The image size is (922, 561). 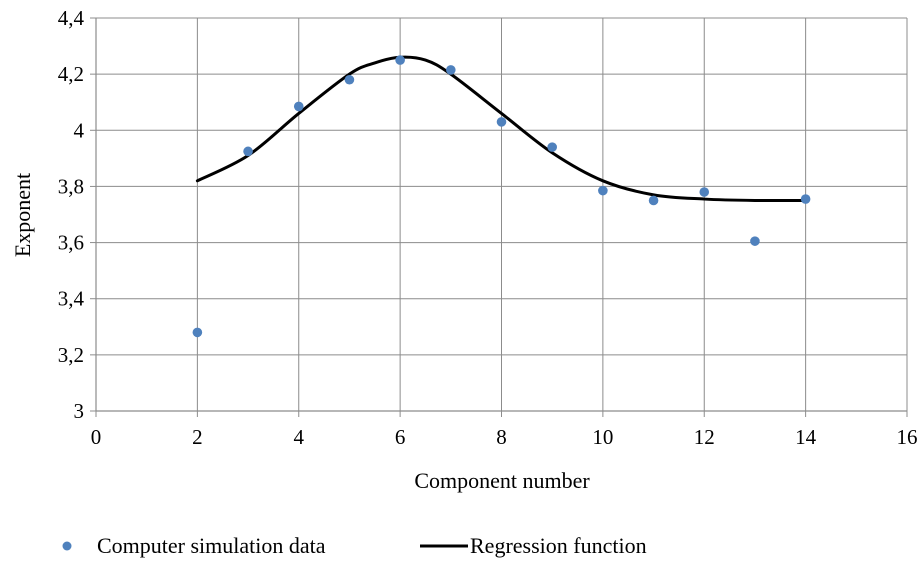 What do you see at coordinates (79, 411) in the screenshot?
I see `y-tick-label: 3` at bounding box center [79, 411].